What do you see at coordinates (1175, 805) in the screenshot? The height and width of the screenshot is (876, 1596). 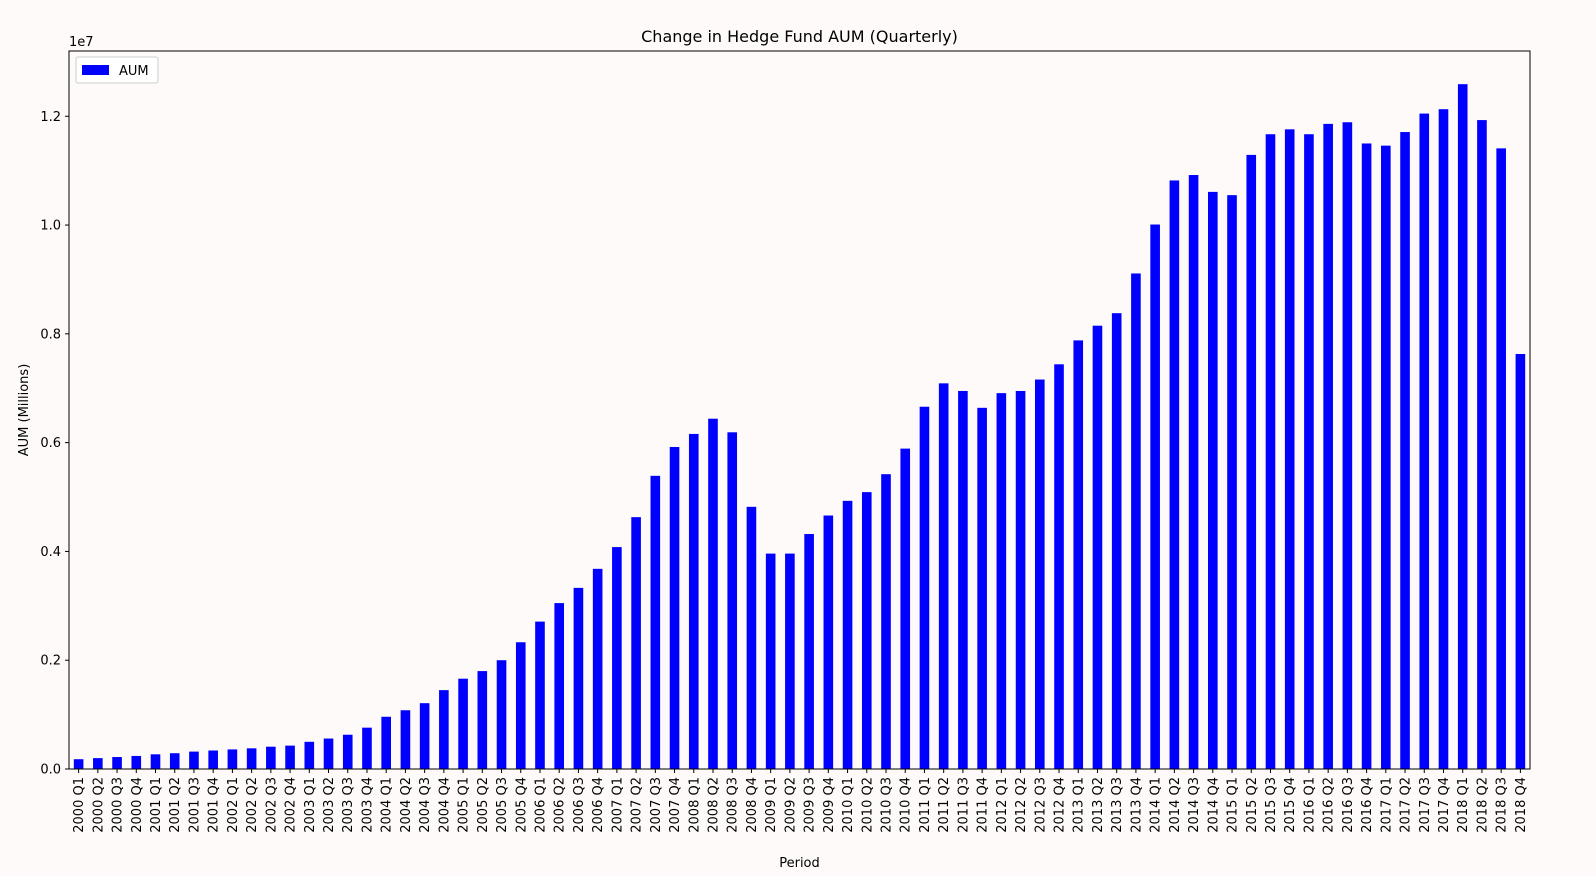 I see `x-tick-label: 2014 Q2` at bounding box center [1175, 805].